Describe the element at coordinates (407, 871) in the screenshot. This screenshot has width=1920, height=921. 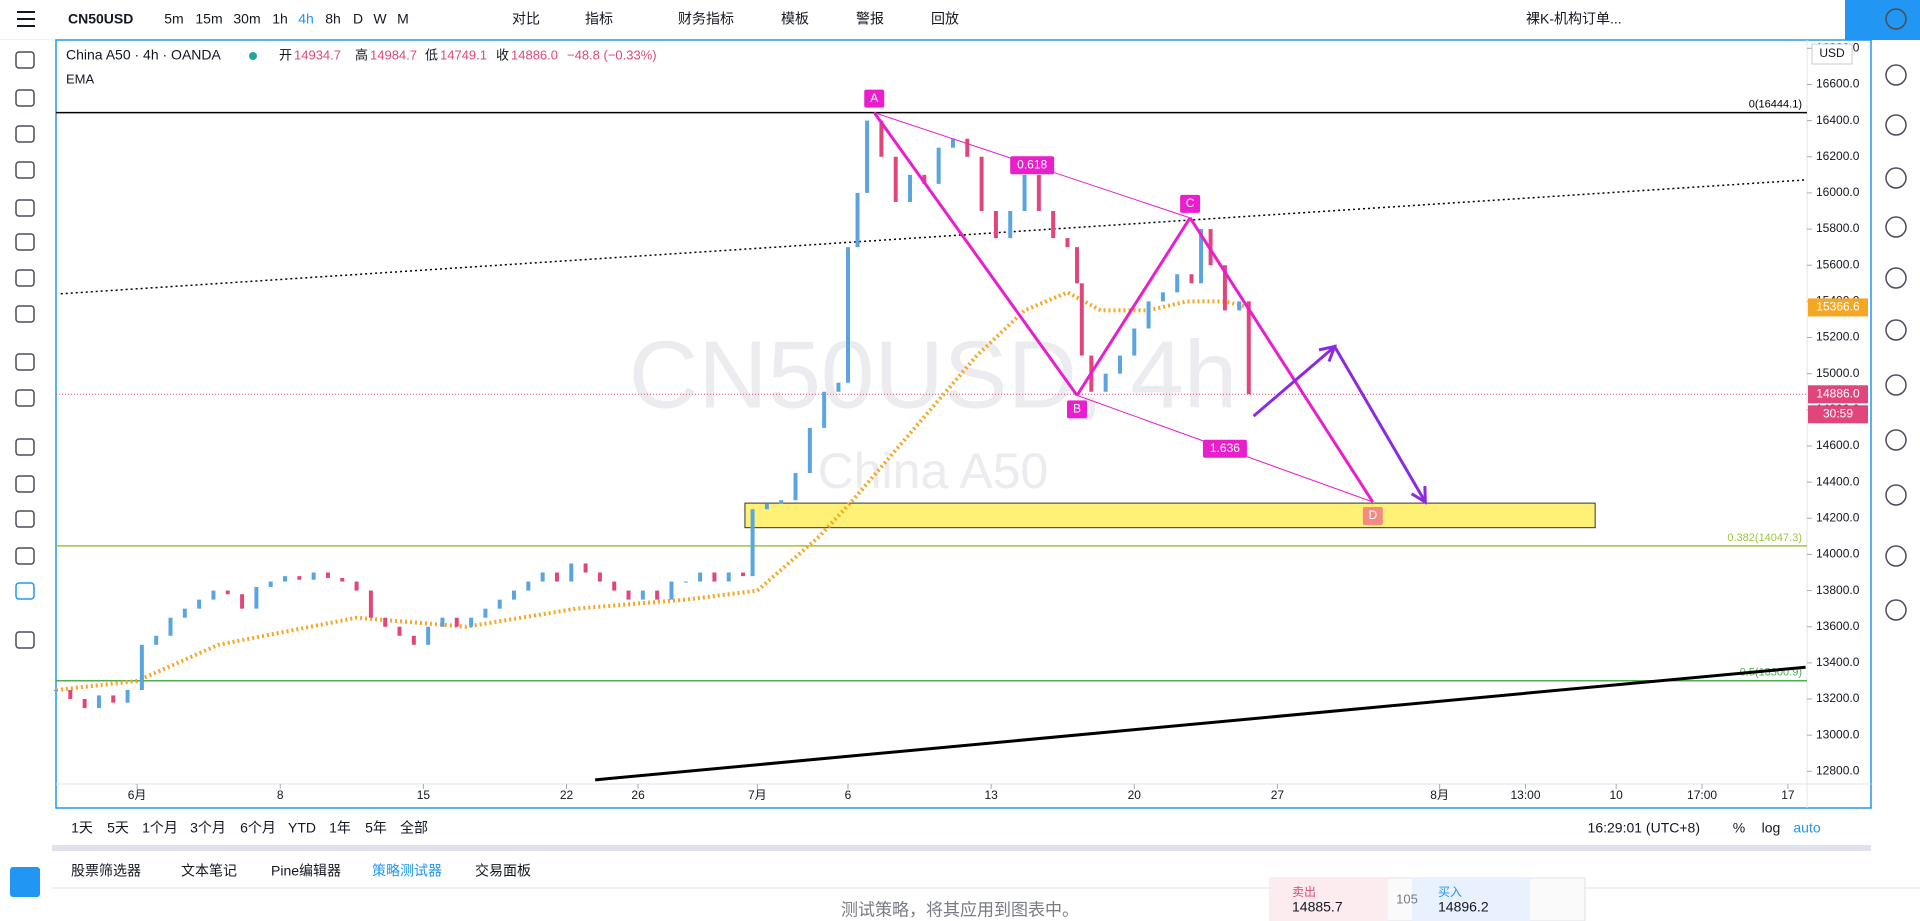
I see `panel-tab: 策略测试器` at that location.